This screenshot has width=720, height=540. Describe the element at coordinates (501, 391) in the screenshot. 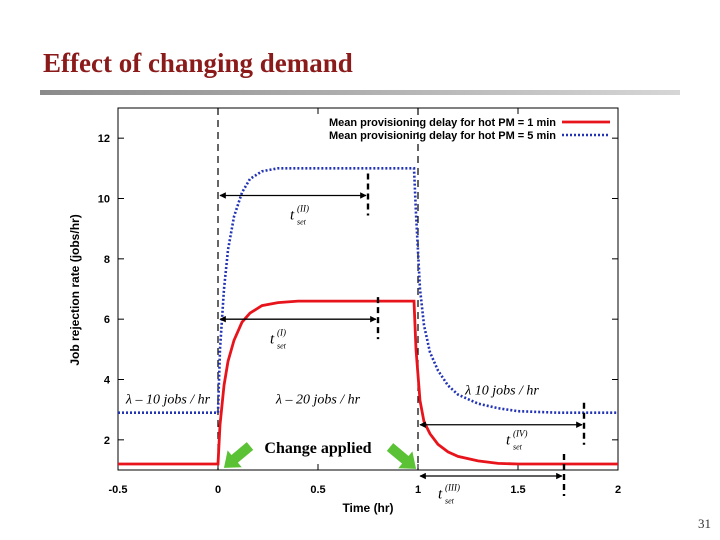

I see `phase-label: λ 10 jobs / hr` at that location.